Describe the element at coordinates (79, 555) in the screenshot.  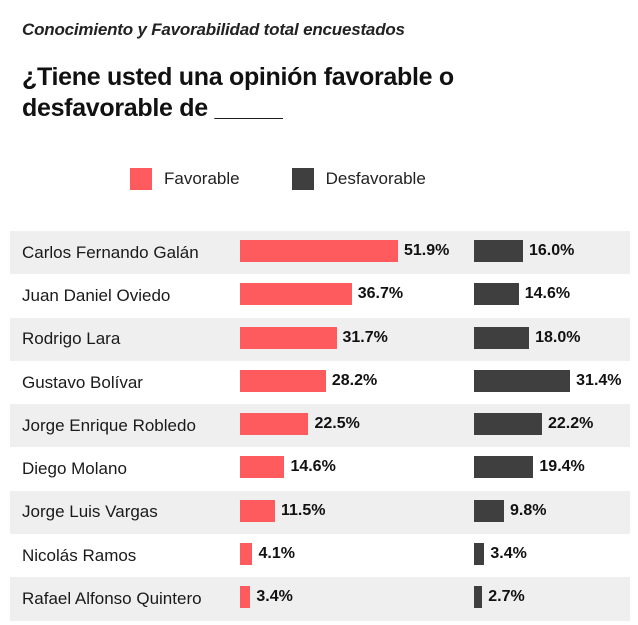
I see `category-label: Nicolás Ramos` at that location.